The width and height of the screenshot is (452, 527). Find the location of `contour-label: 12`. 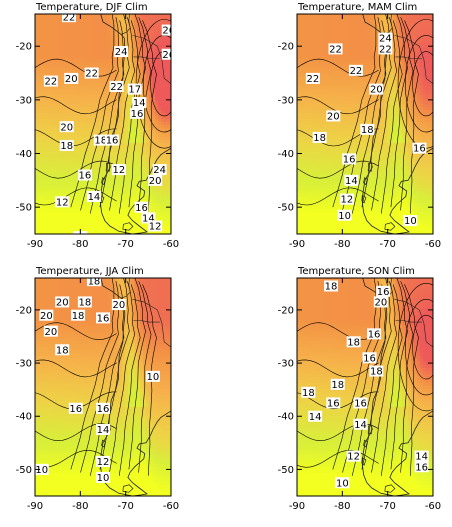

contour-label: 12 is located at coordinates (103, 461).